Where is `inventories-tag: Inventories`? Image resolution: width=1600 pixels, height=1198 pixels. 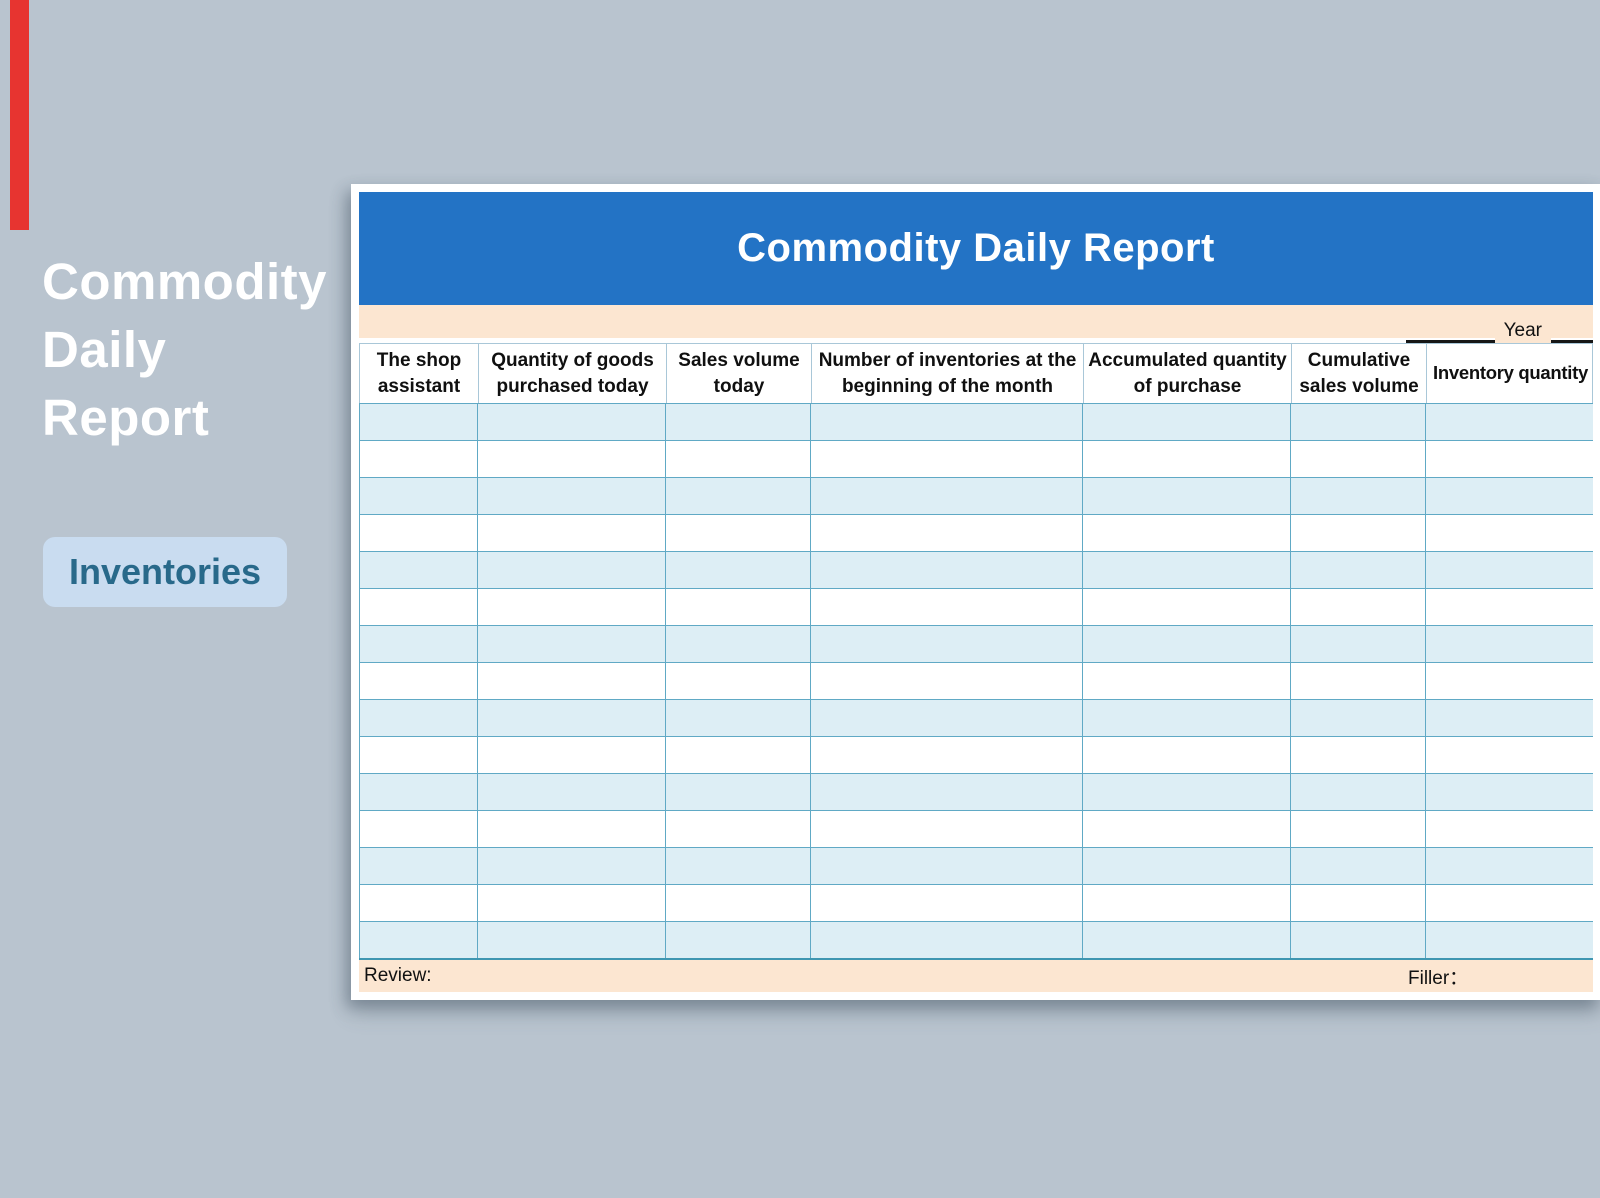
inventories-tag: Inventories is located at coordinates (165, 572).